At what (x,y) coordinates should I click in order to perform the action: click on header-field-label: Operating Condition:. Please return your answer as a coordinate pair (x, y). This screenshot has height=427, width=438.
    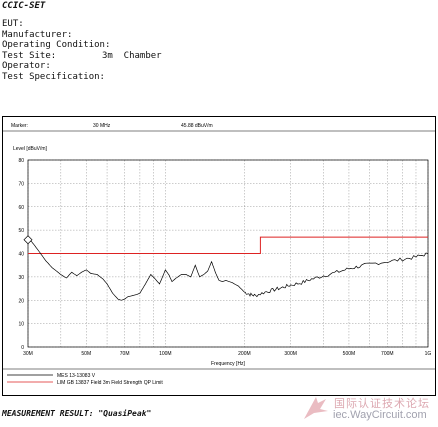
    Looking at the image, I should click on (56, 45).